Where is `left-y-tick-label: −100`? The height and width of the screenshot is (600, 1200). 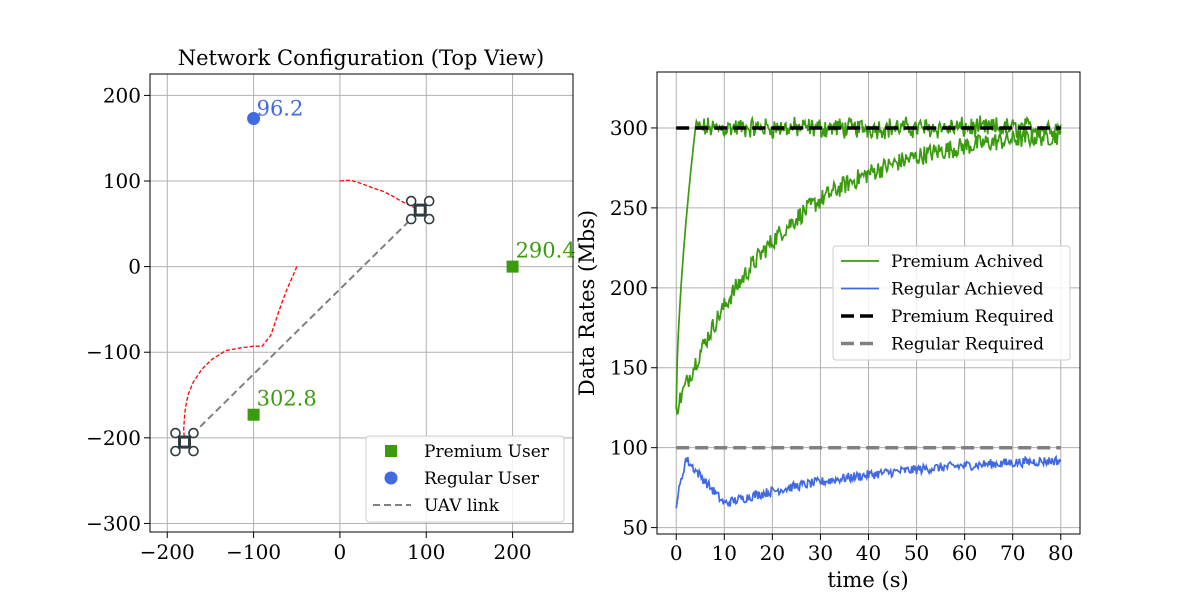 left-y-tick-label: −100 is located at coordinates (113, 352).